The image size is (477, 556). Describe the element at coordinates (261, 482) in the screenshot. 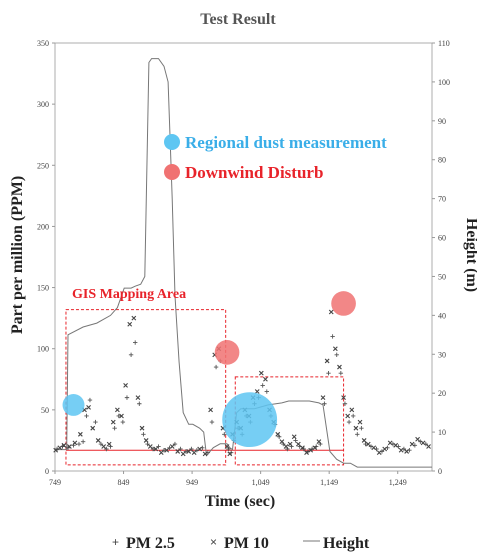

I see `x-tick-label: 1,049` at that location.